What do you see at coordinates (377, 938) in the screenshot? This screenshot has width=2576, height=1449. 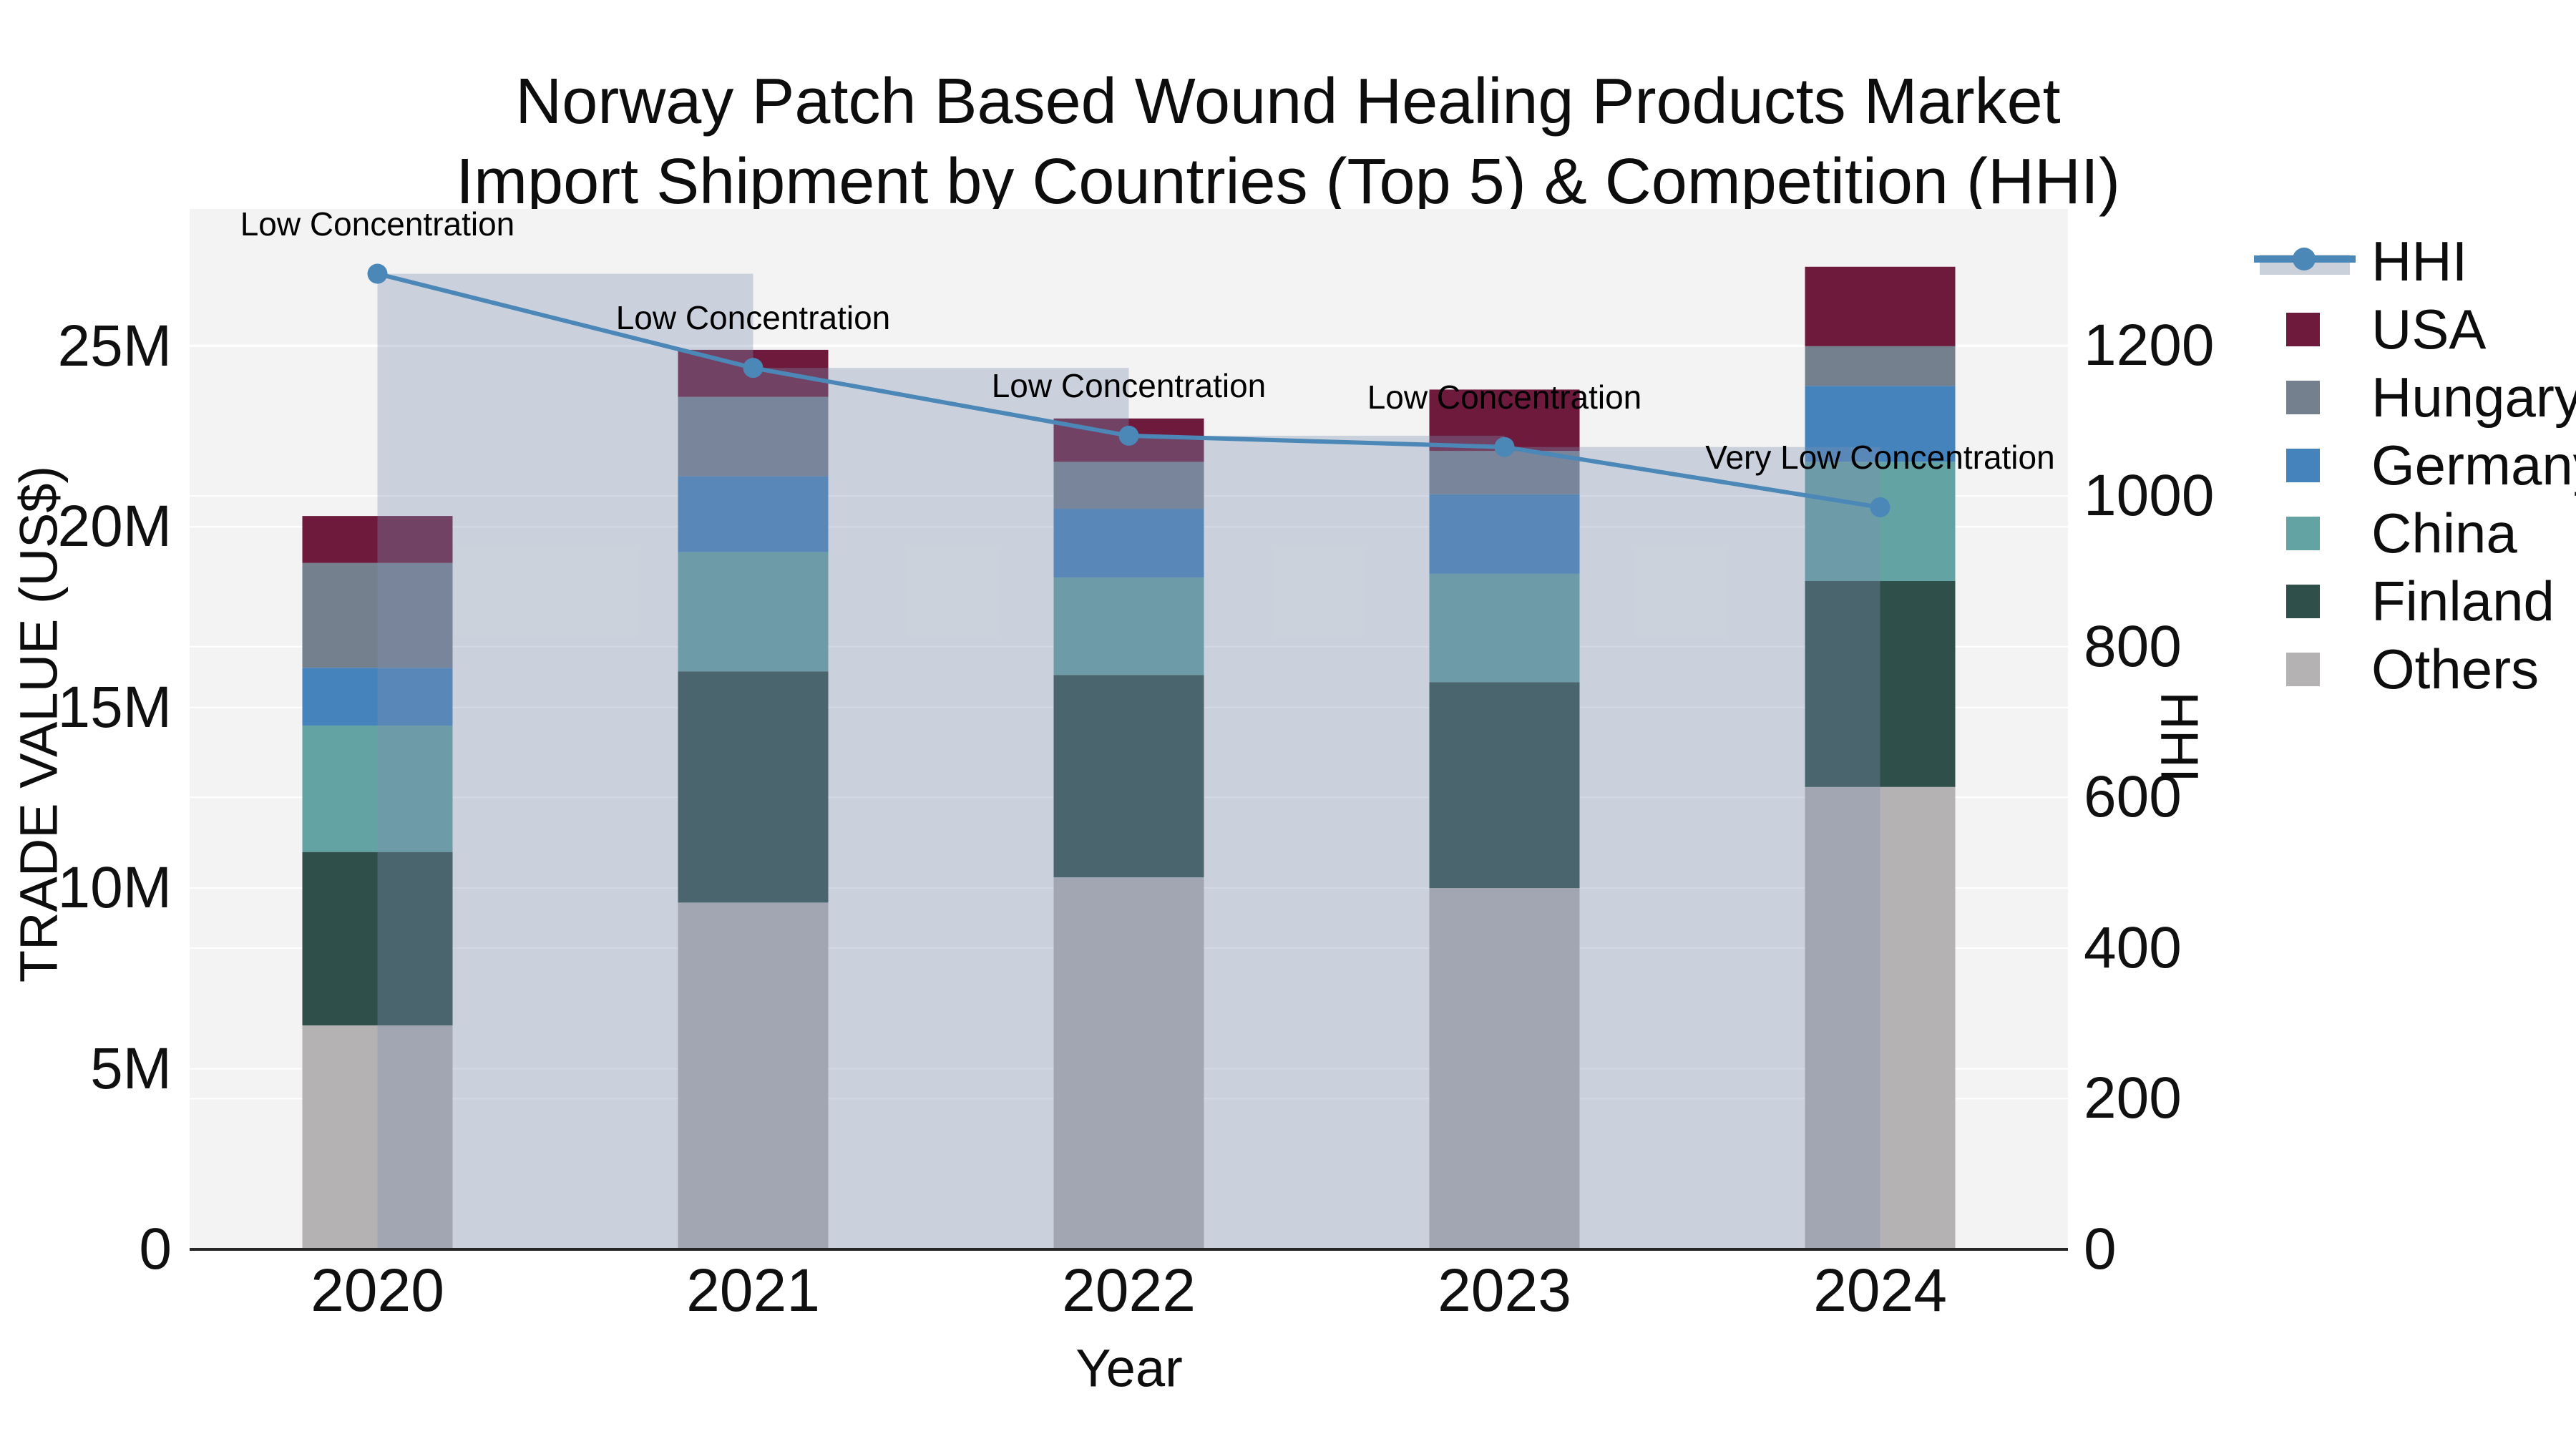 I see `bar-segment-finland-2020` at bounding box center [377, 938].